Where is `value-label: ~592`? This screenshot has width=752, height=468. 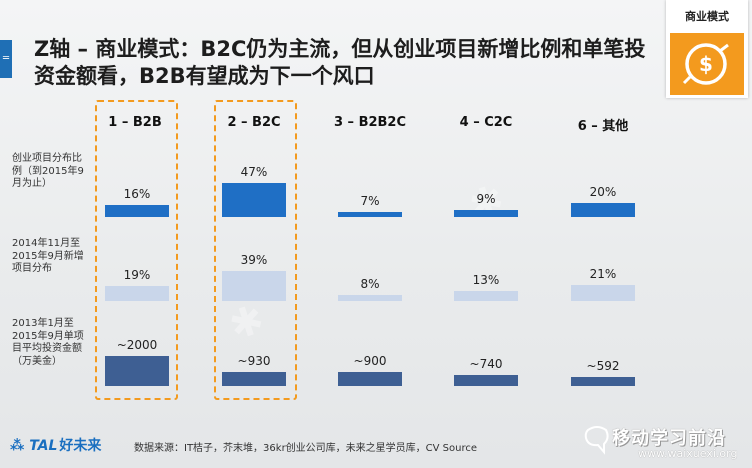 value-label: ~592 is located at coordinates (603, 366).